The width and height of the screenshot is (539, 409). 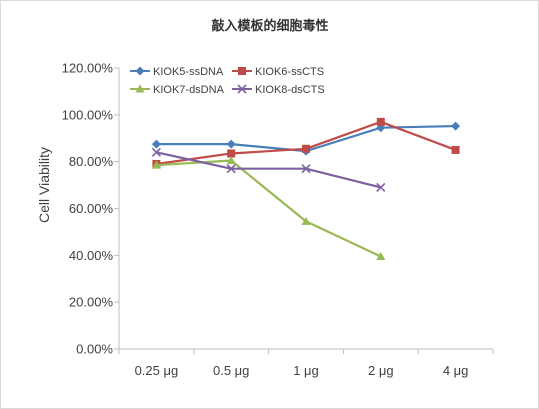 I want to click on y-tick-label: 20.00%, so click(x=91, y=302).